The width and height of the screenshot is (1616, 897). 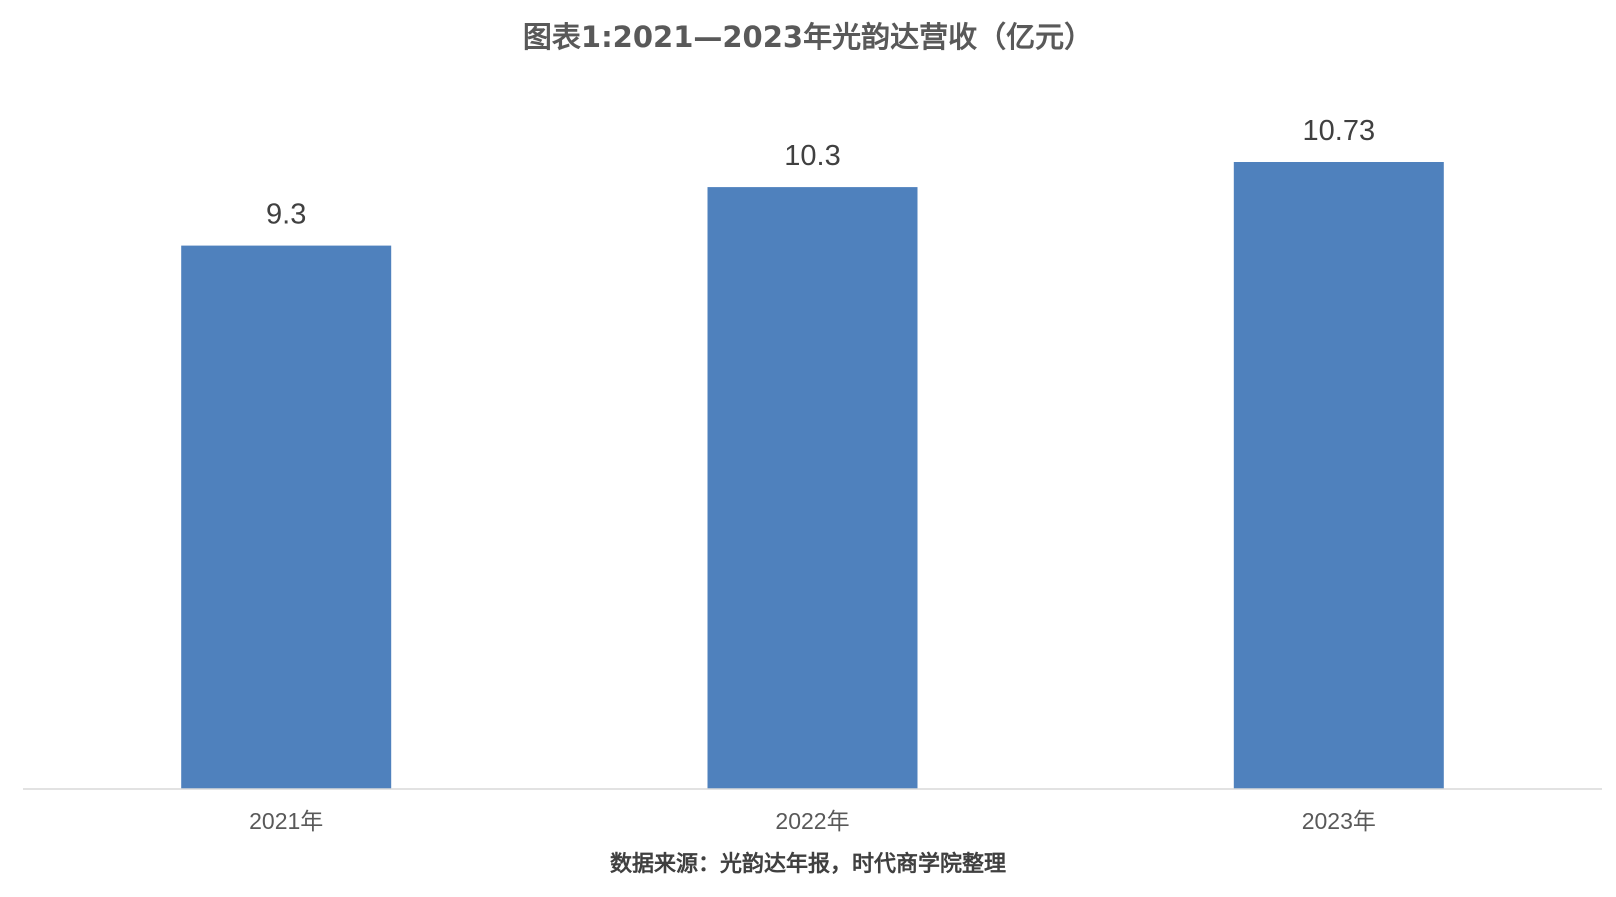 I want to click on bar-value-label: 10.73, so click(x=1339, y=131).